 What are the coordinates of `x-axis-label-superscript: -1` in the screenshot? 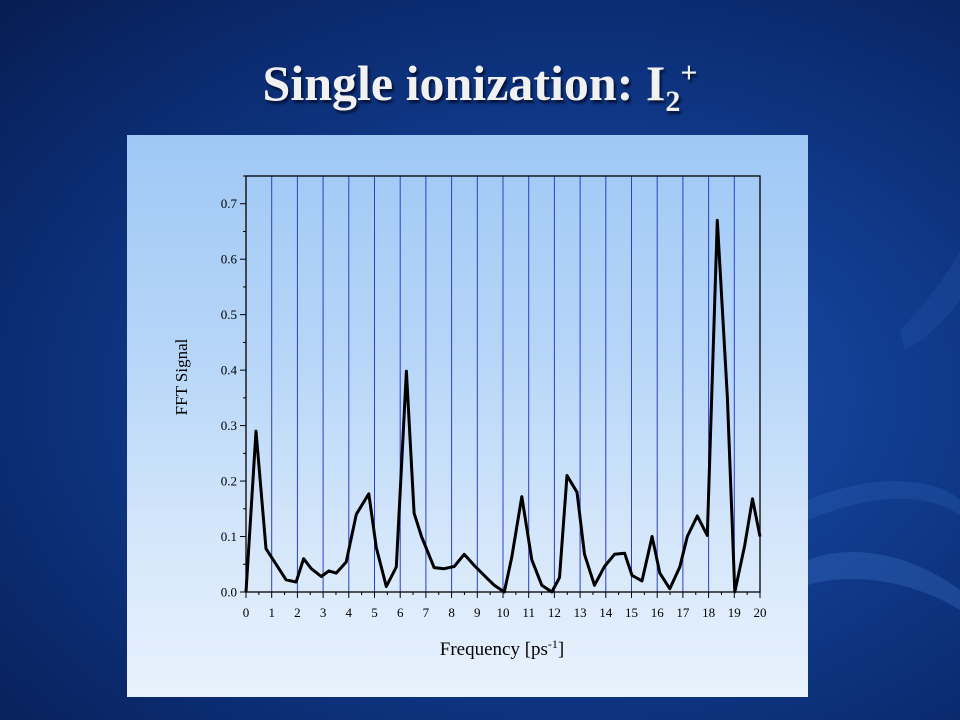 It's located at (553, 644).